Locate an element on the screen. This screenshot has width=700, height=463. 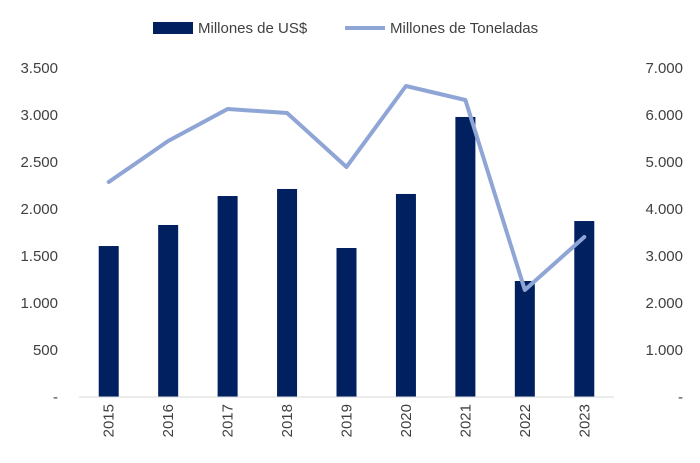
x-axis-tick-label: 2015 is located at coordinates (109, 420).